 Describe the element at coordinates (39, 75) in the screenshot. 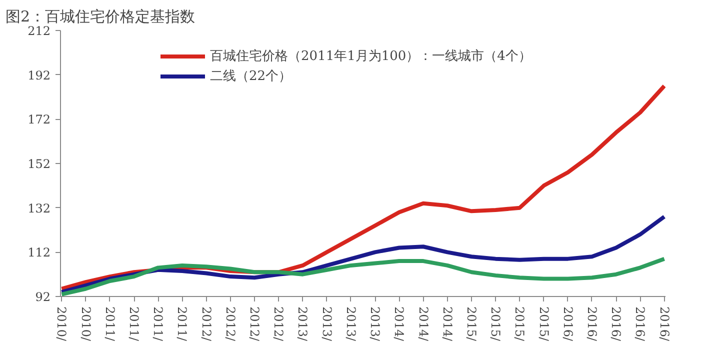

I see `y-tick-label: 192` at that location.